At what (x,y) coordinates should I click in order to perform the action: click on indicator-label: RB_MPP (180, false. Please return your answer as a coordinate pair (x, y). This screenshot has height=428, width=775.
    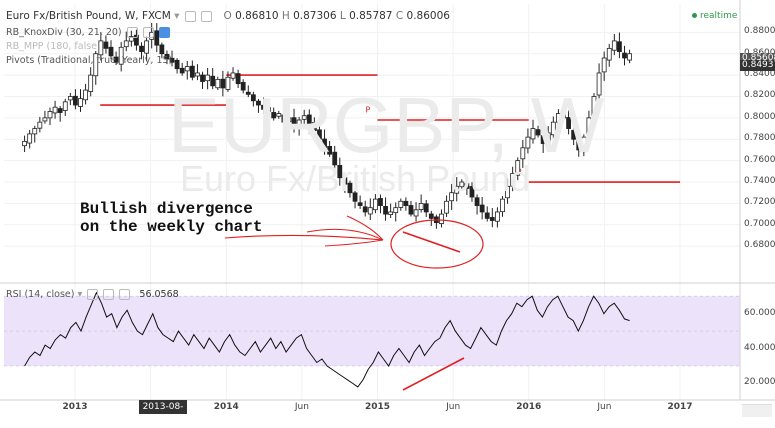
    Looking at the image, I should click on (52, 46).